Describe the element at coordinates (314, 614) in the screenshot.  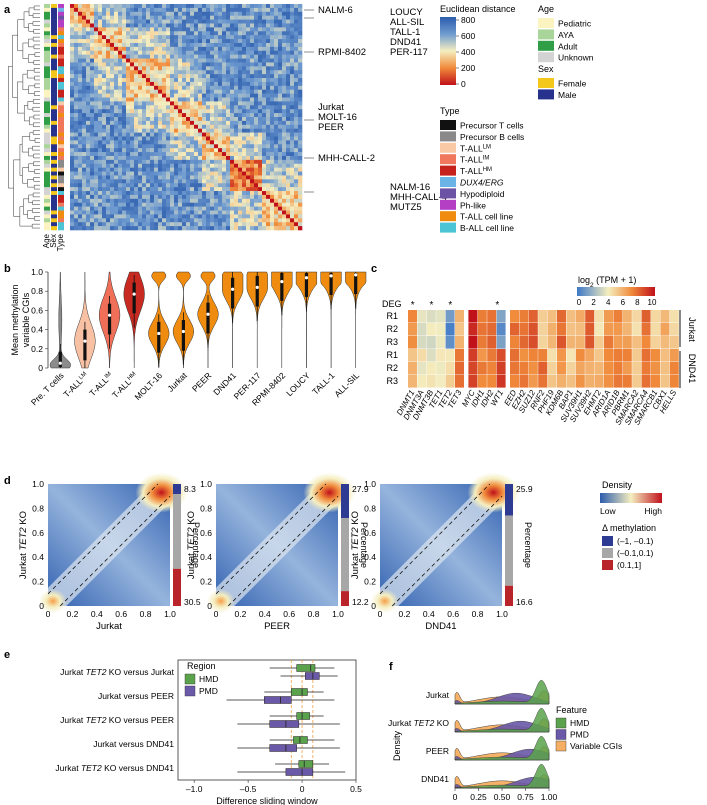
I see `x-tick-label: 0.8` at that location.